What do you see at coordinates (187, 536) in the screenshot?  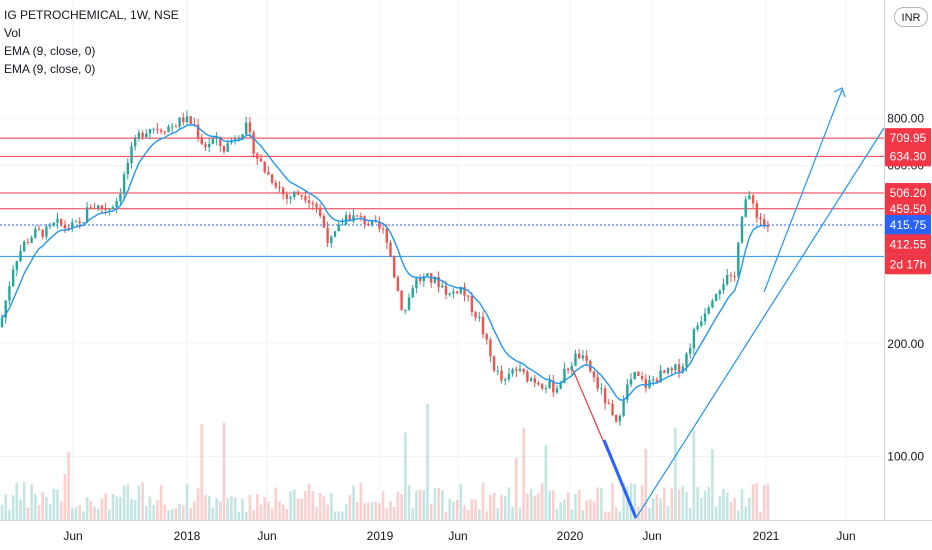 I see `x-tick-label: 2018` at bounding box center [187, 536].